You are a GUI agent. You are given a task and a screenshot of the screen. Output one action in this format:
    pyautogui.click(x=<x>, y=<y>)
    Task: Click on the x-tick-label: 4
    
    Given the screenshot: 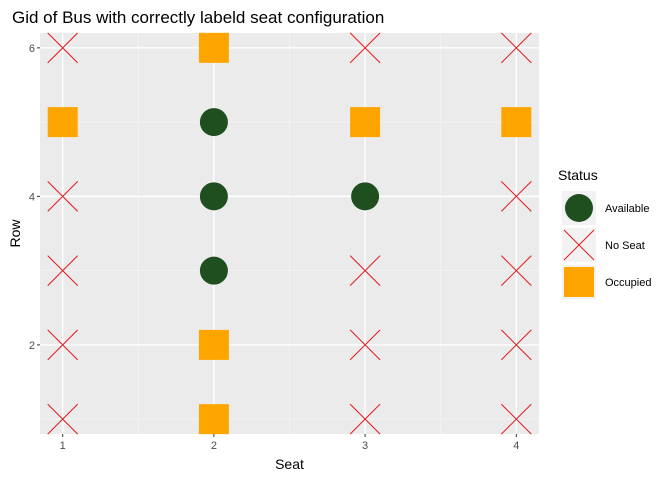 What is the action you would take?
    pyautogui.click(x=516, y=446)
    